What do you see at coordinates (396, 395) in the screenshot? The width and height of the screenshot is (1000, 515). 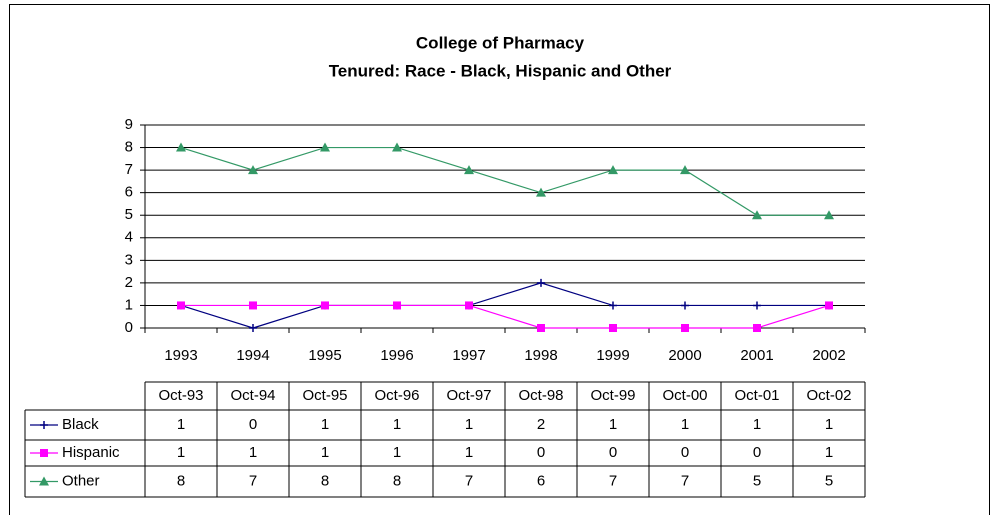 I see `table-header: Oct-96` at bounding box center [396, 395].